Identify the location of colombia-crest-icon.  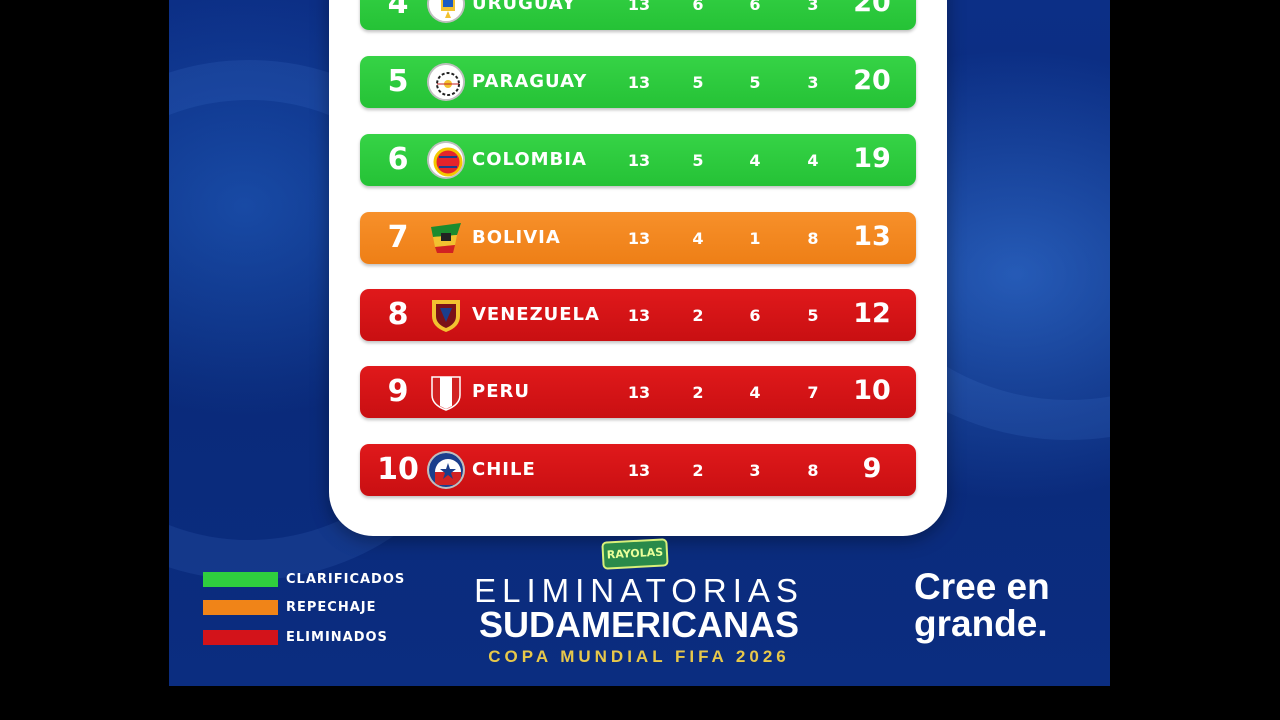
(446, 160).